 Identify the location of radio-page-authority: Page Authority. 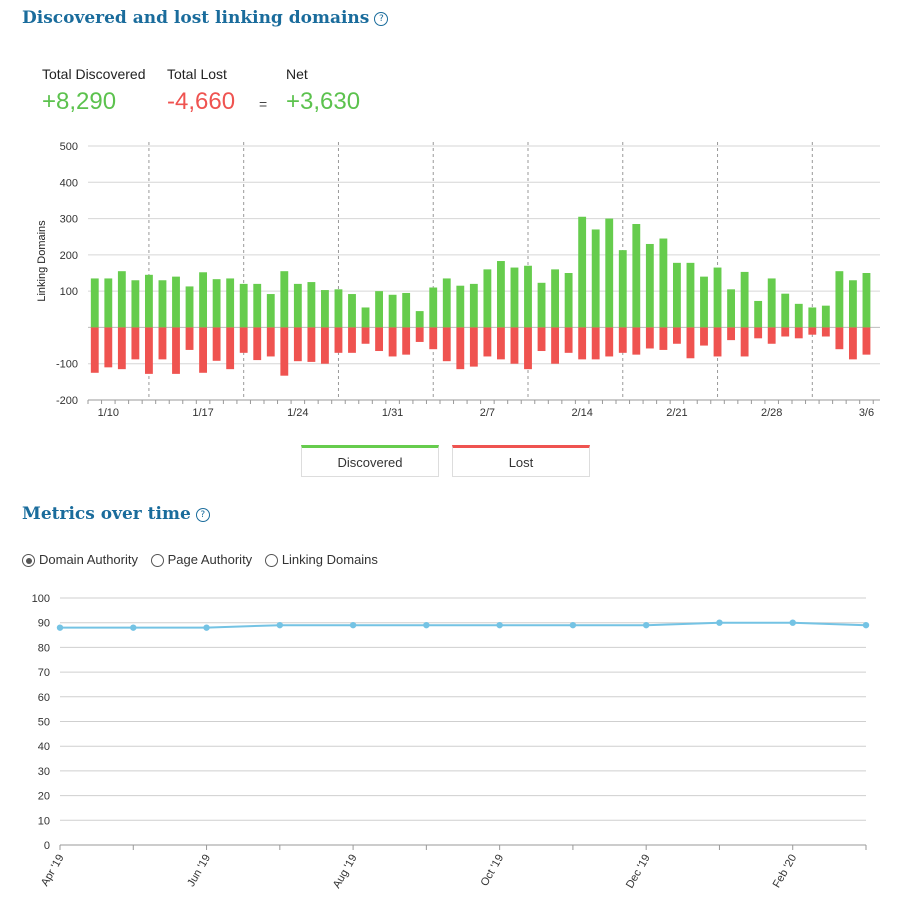
(201, 559).